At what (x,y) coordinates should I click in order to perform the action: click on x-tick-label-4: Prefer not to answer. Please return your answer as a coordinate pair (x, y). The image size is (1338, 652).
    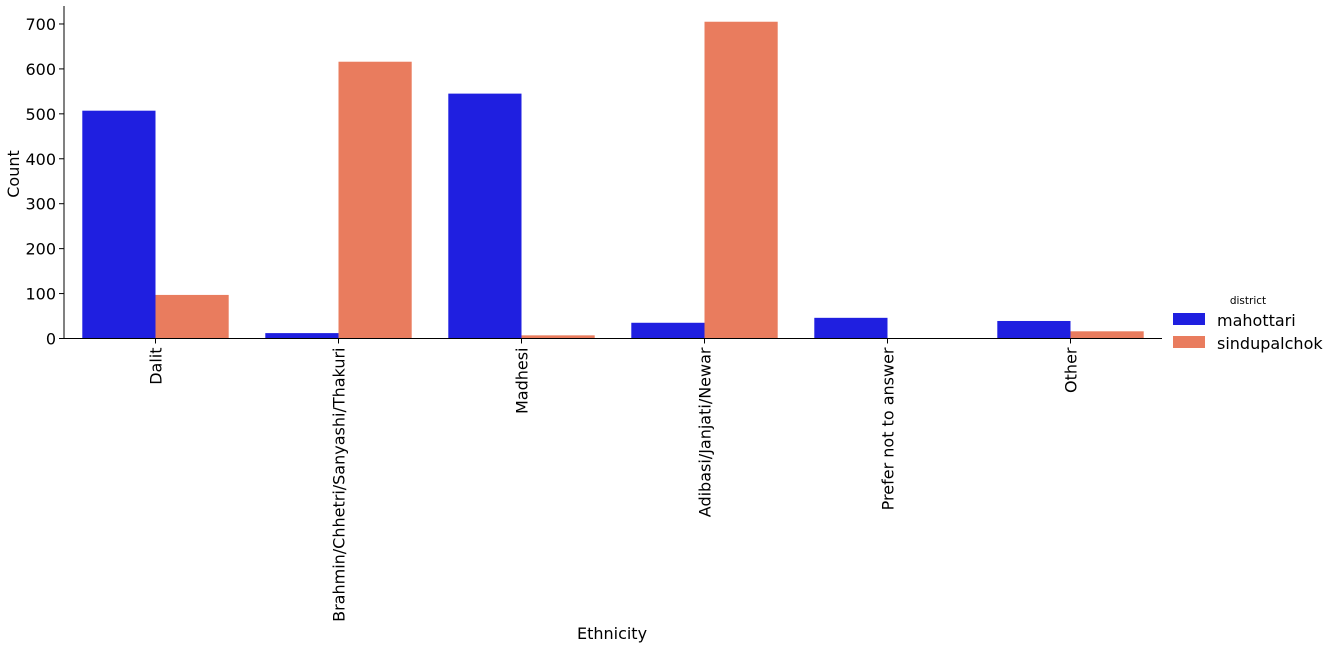
    Looking at the image, I should click on (888, 428).